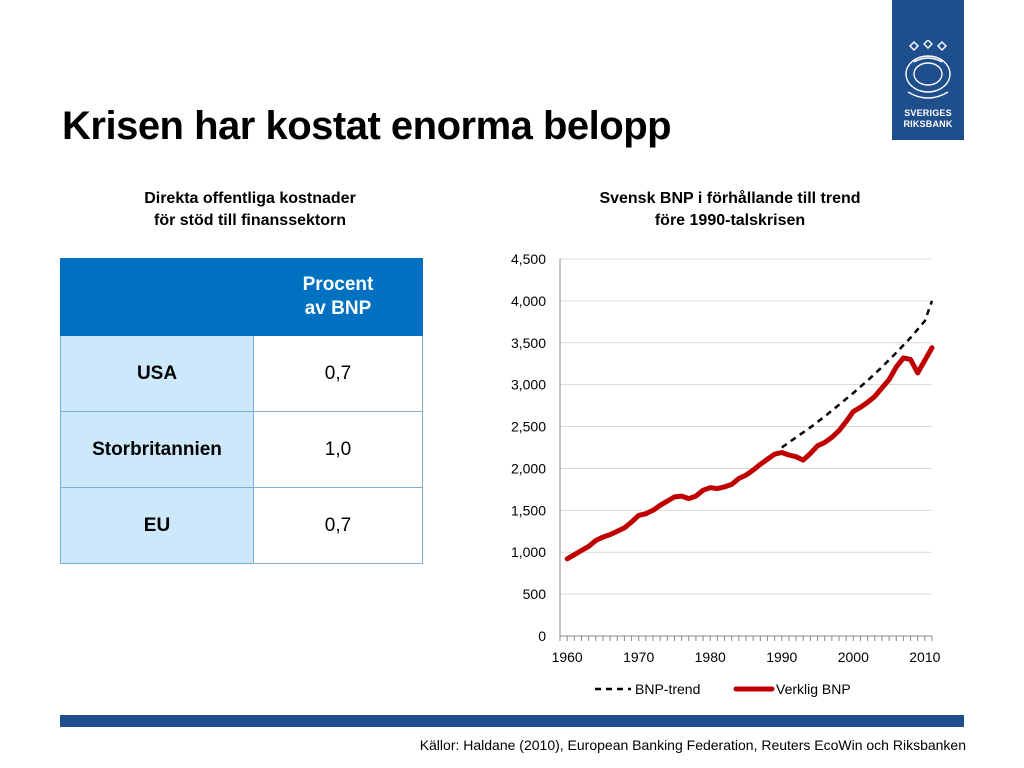 The image size is (1024, 768). I want to click on series-layer, so click(749, 431).